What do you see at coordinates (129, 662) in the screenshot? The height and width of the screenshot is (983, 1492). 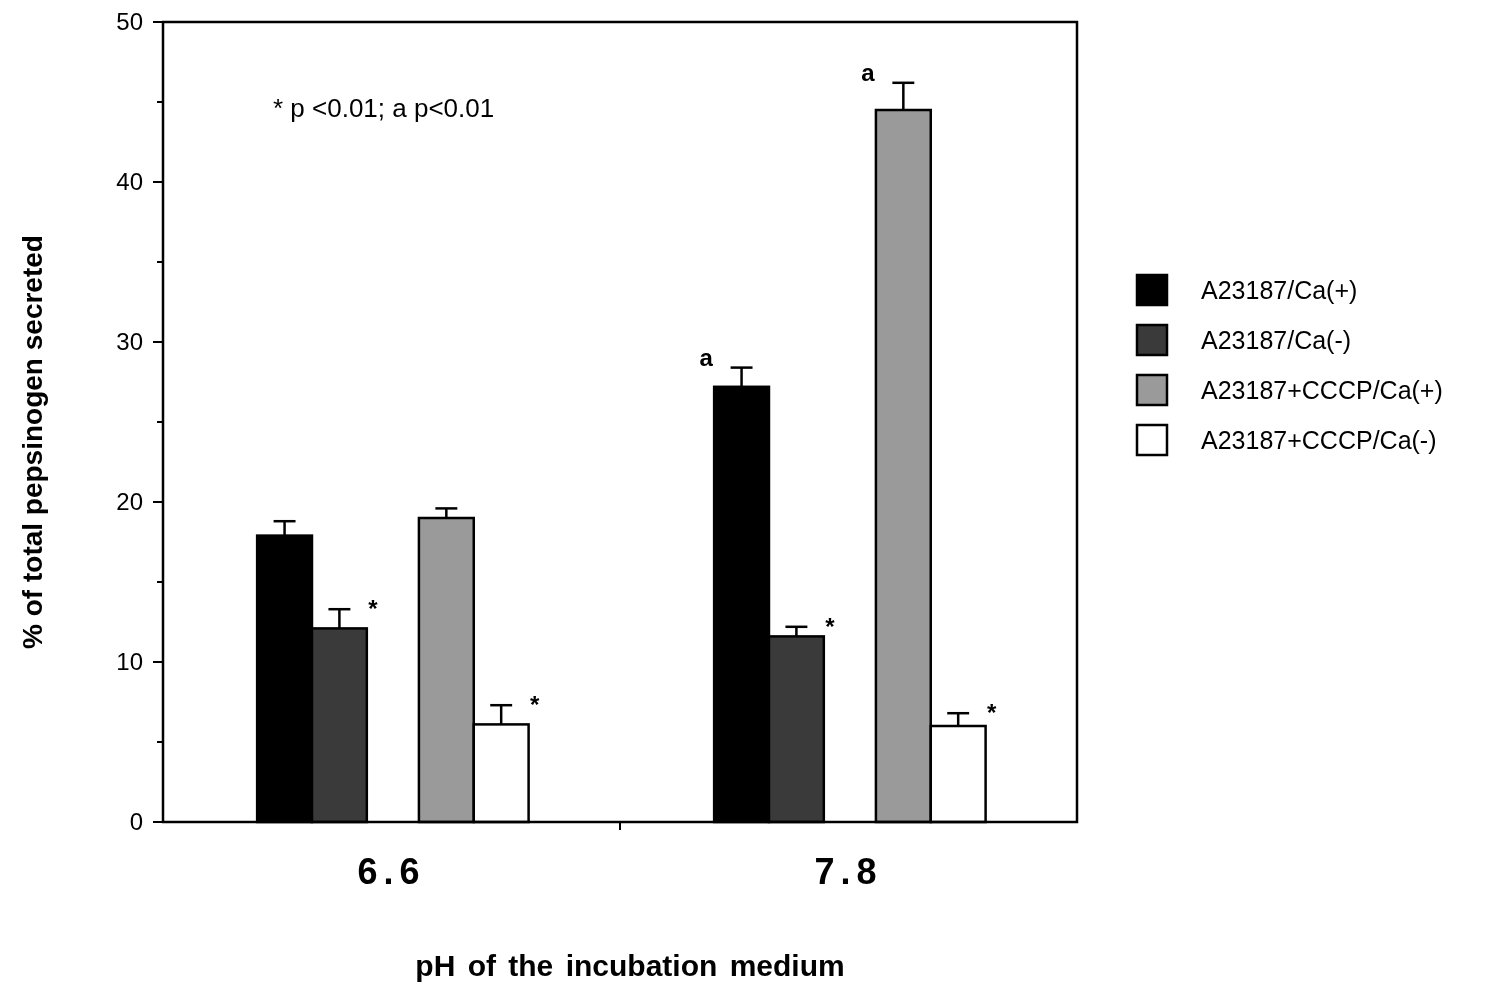 I see `y-tick-label: 10` at bounding box center [129, 662].